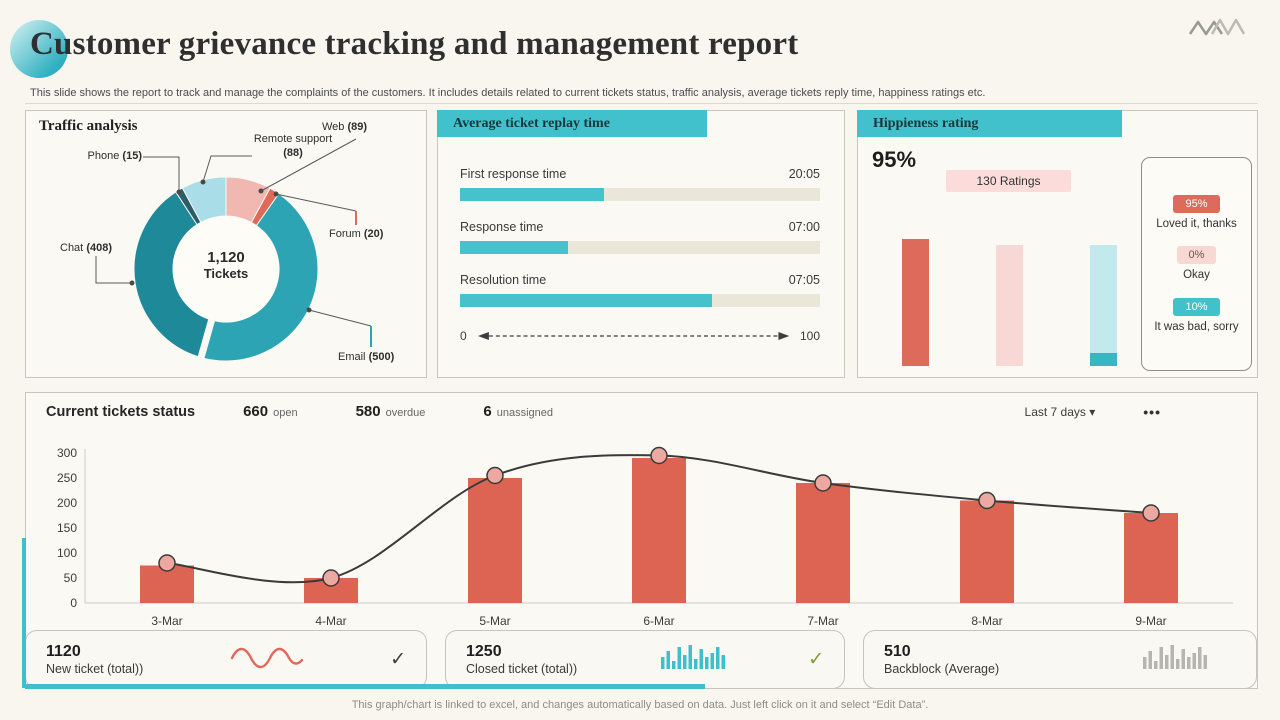 This screenshot has height=720, width=1280. What do you see at coordinates (345, 127) in the screenshot?
I see `donut-label-web: Web (89)` at bounding box center [345, 127].